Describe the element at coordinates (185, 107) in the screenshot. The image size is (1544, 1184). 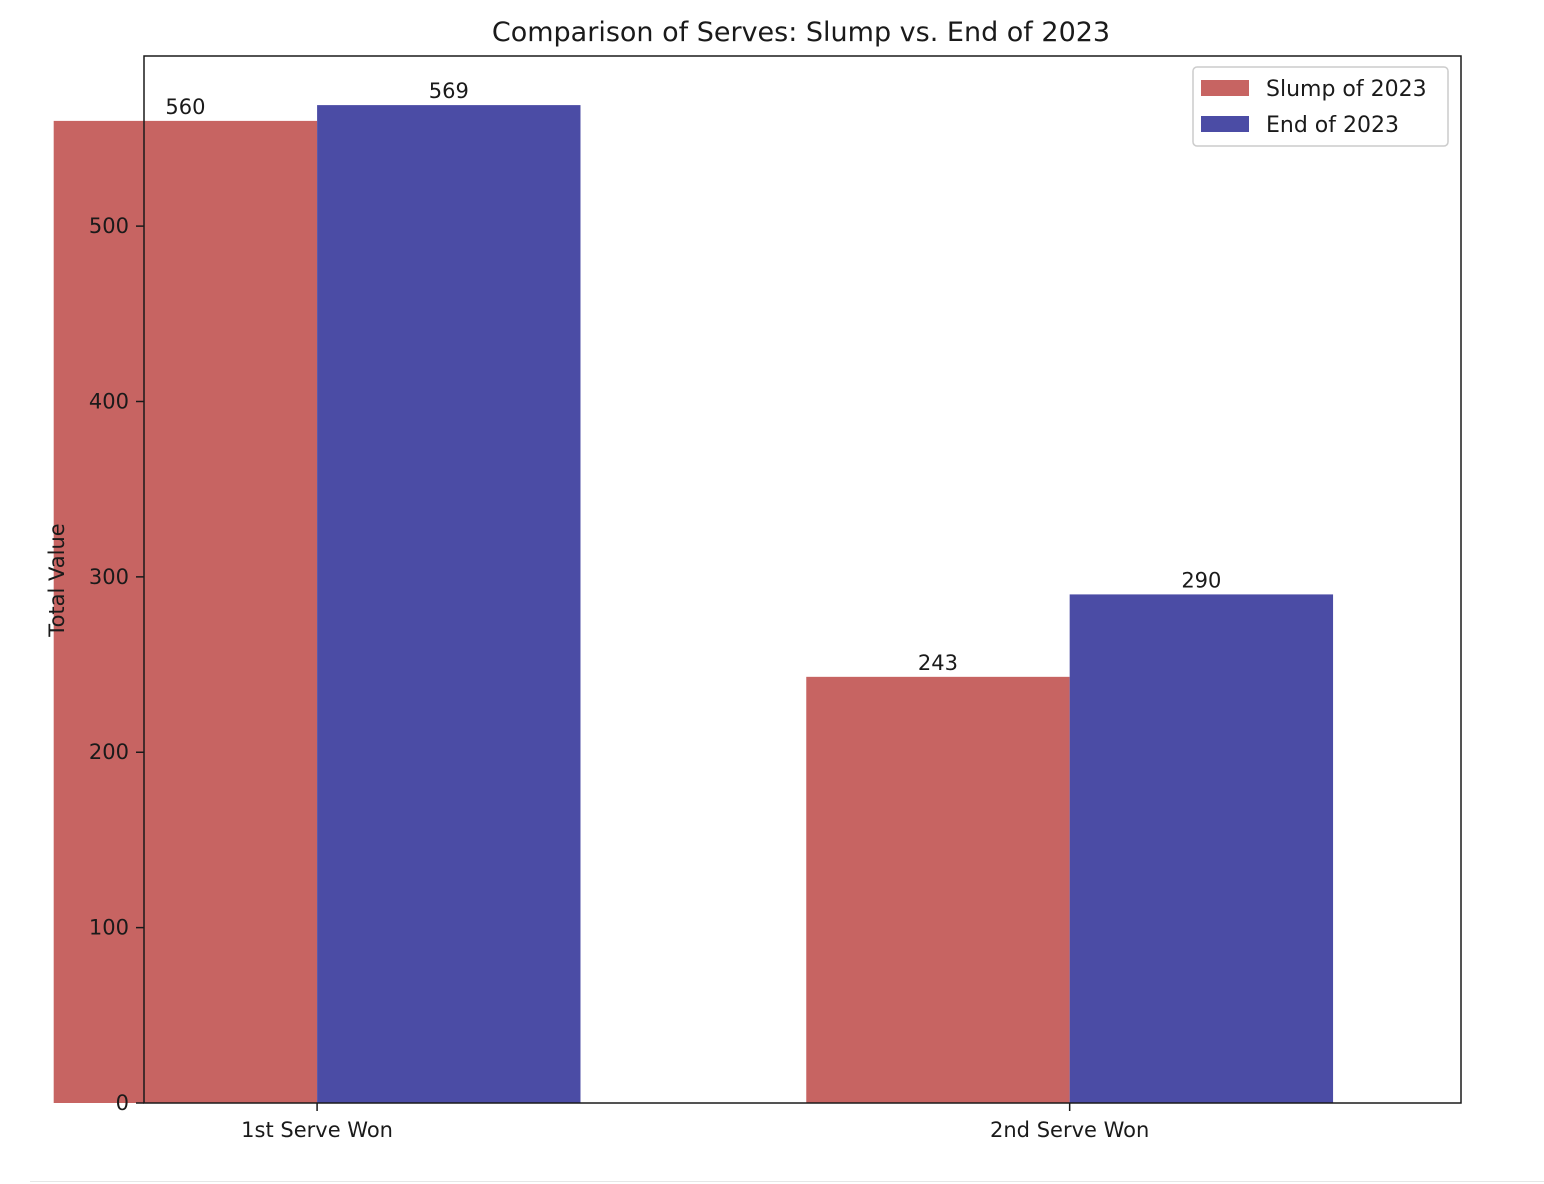
I see `bar-value-label: 560` at that location.